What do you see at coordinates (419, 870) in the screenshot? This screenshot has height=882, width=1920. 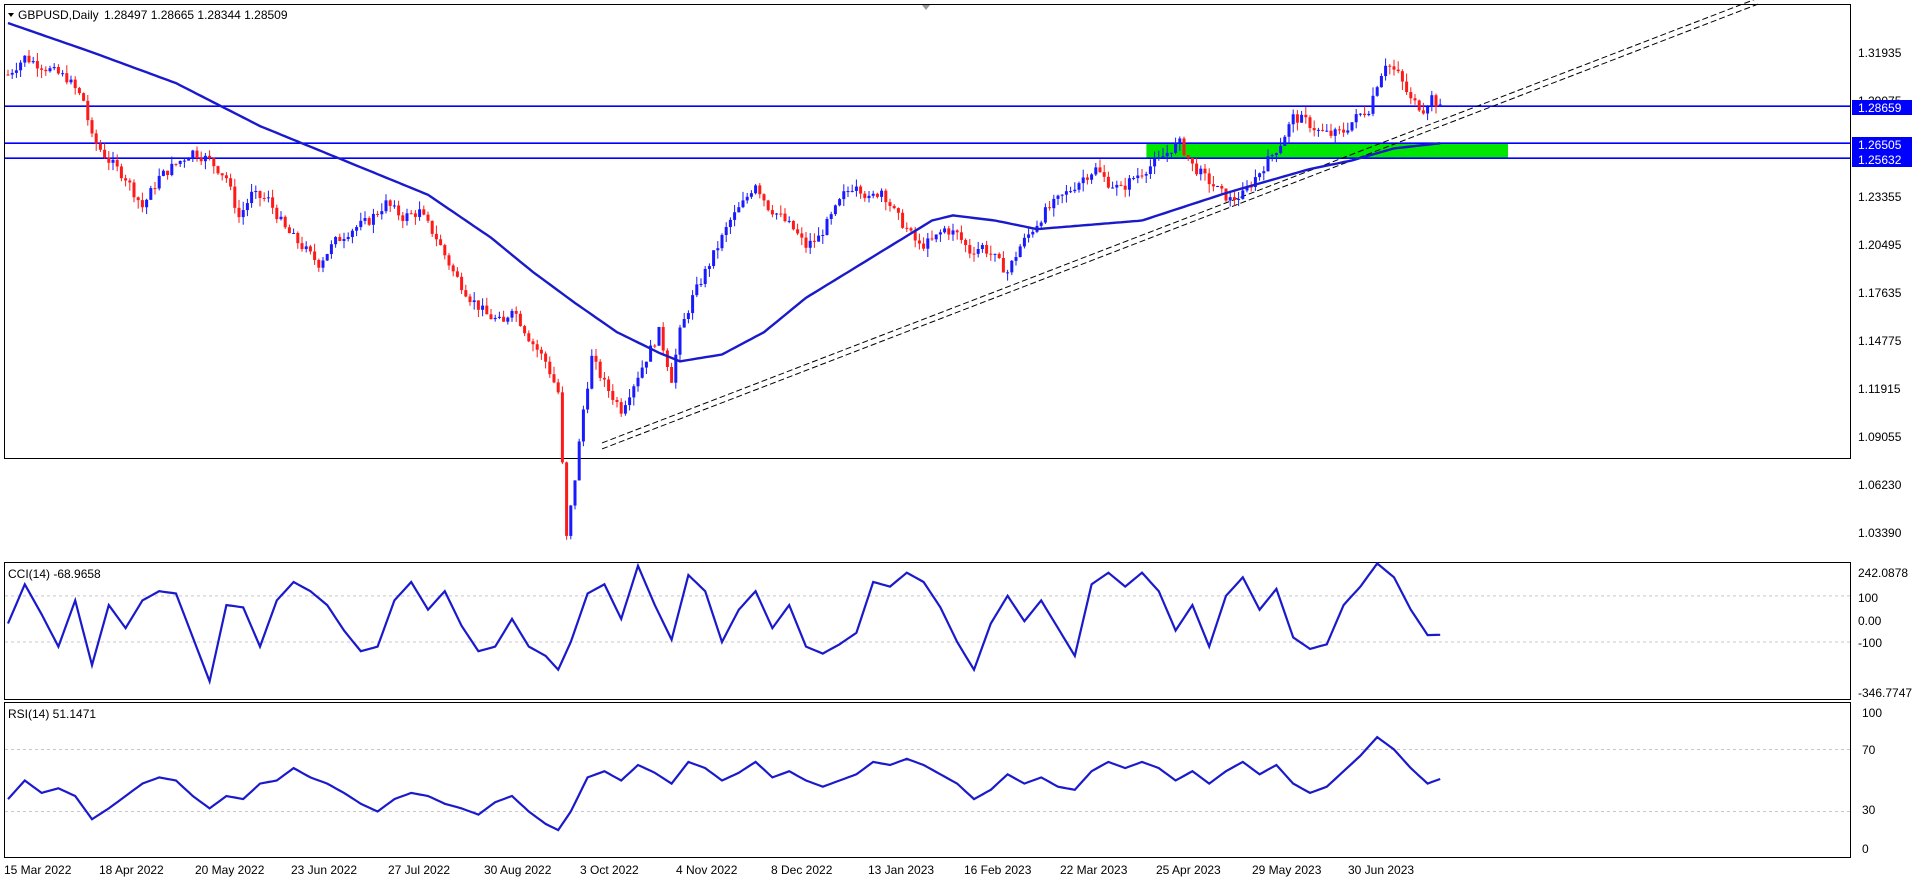 I see `time-label: 27 Jul 2022` at bounding box center [419, 870].